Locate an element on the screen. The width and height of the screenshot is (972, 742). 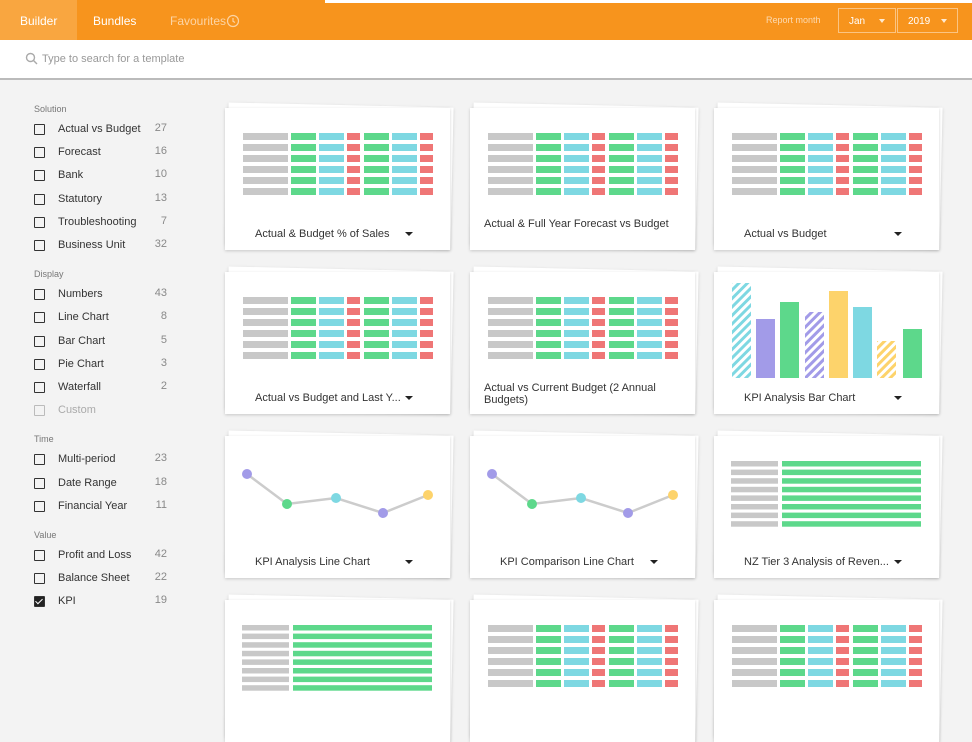
template-card: KPI Analysis Line Chart is located at coordinates (337, 507).